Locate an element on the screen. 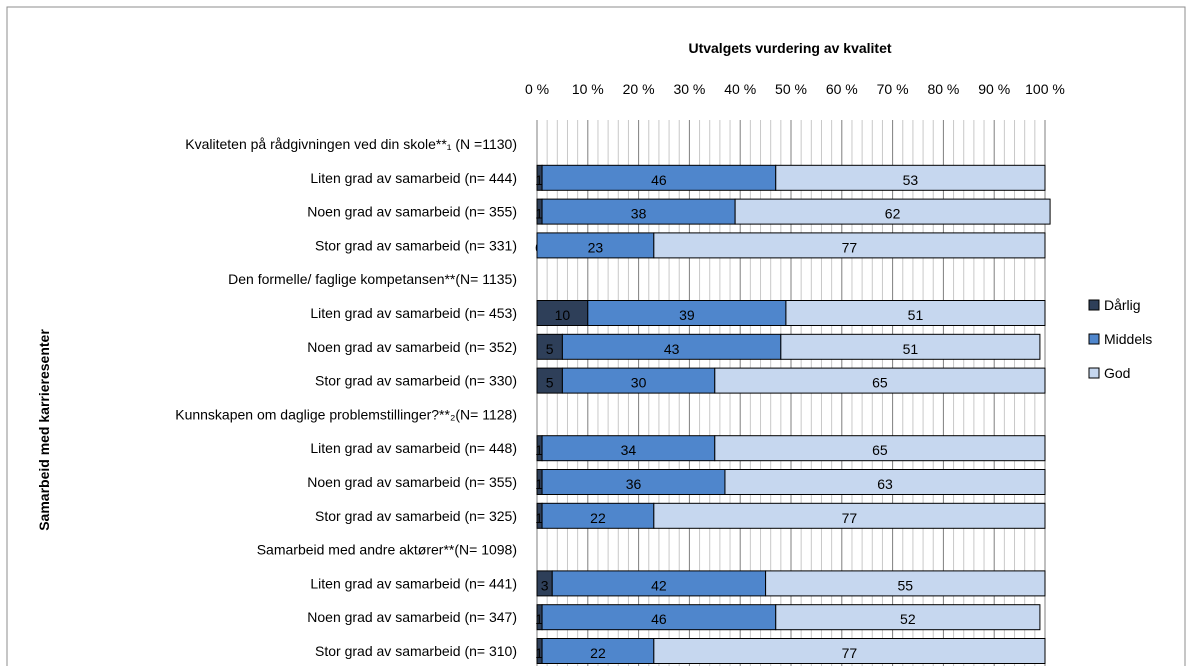 The height and width of the screenshot is (671, 1192). category-label: Liten grad av samarbeid (n= 444) is located at coordinates (413, 178).